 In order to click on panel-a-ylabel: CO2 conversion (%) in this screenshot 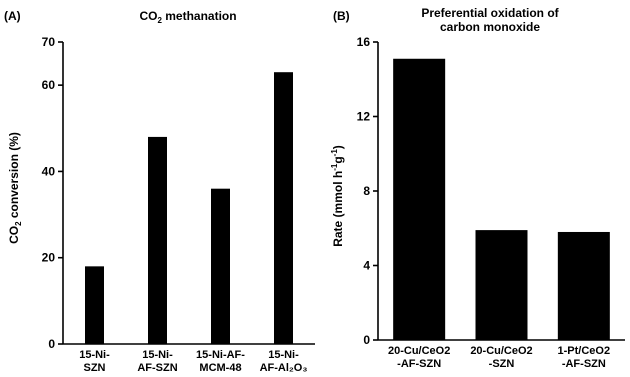, I will do `click(15, 188)`.